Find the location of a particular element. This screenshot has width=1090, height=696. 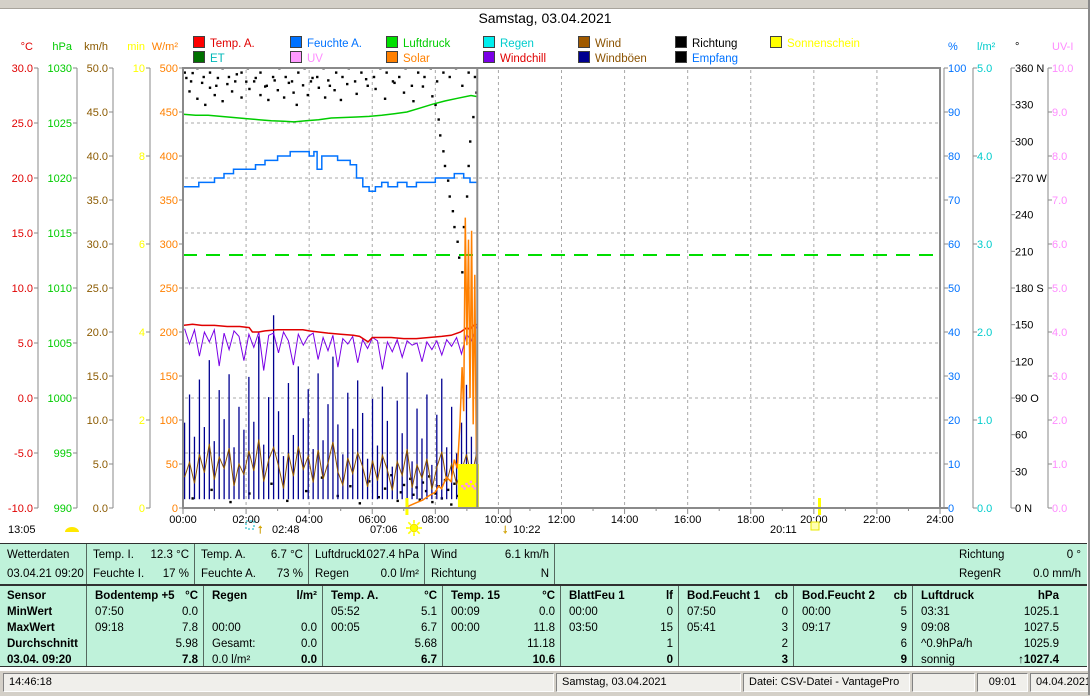

weather-label: Wind is located at coordinates (444, 555).